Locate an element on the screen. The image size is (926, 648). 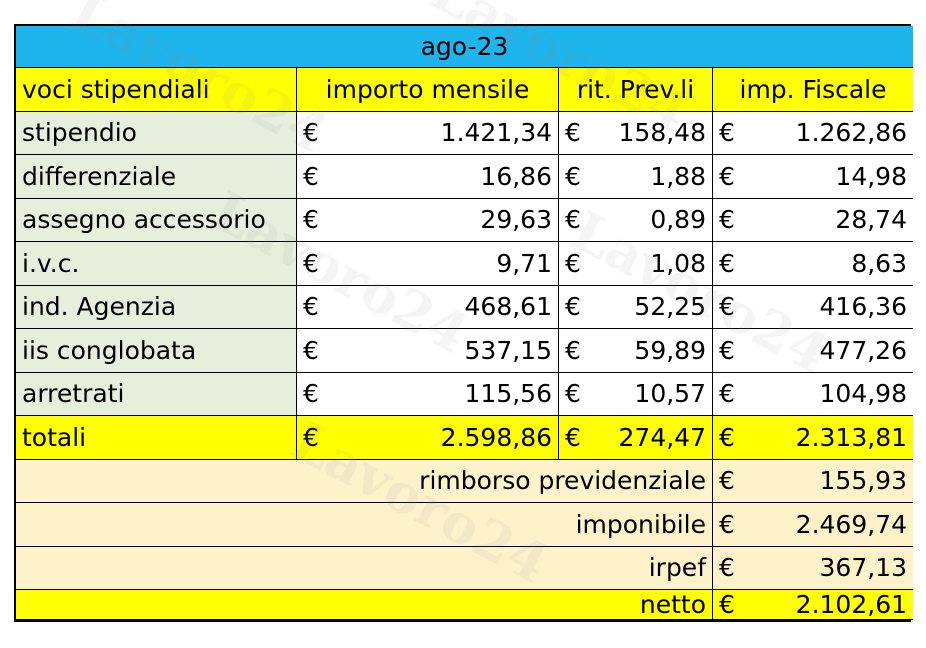
rit-value: 158,48 is located at coordinates (662, 133).